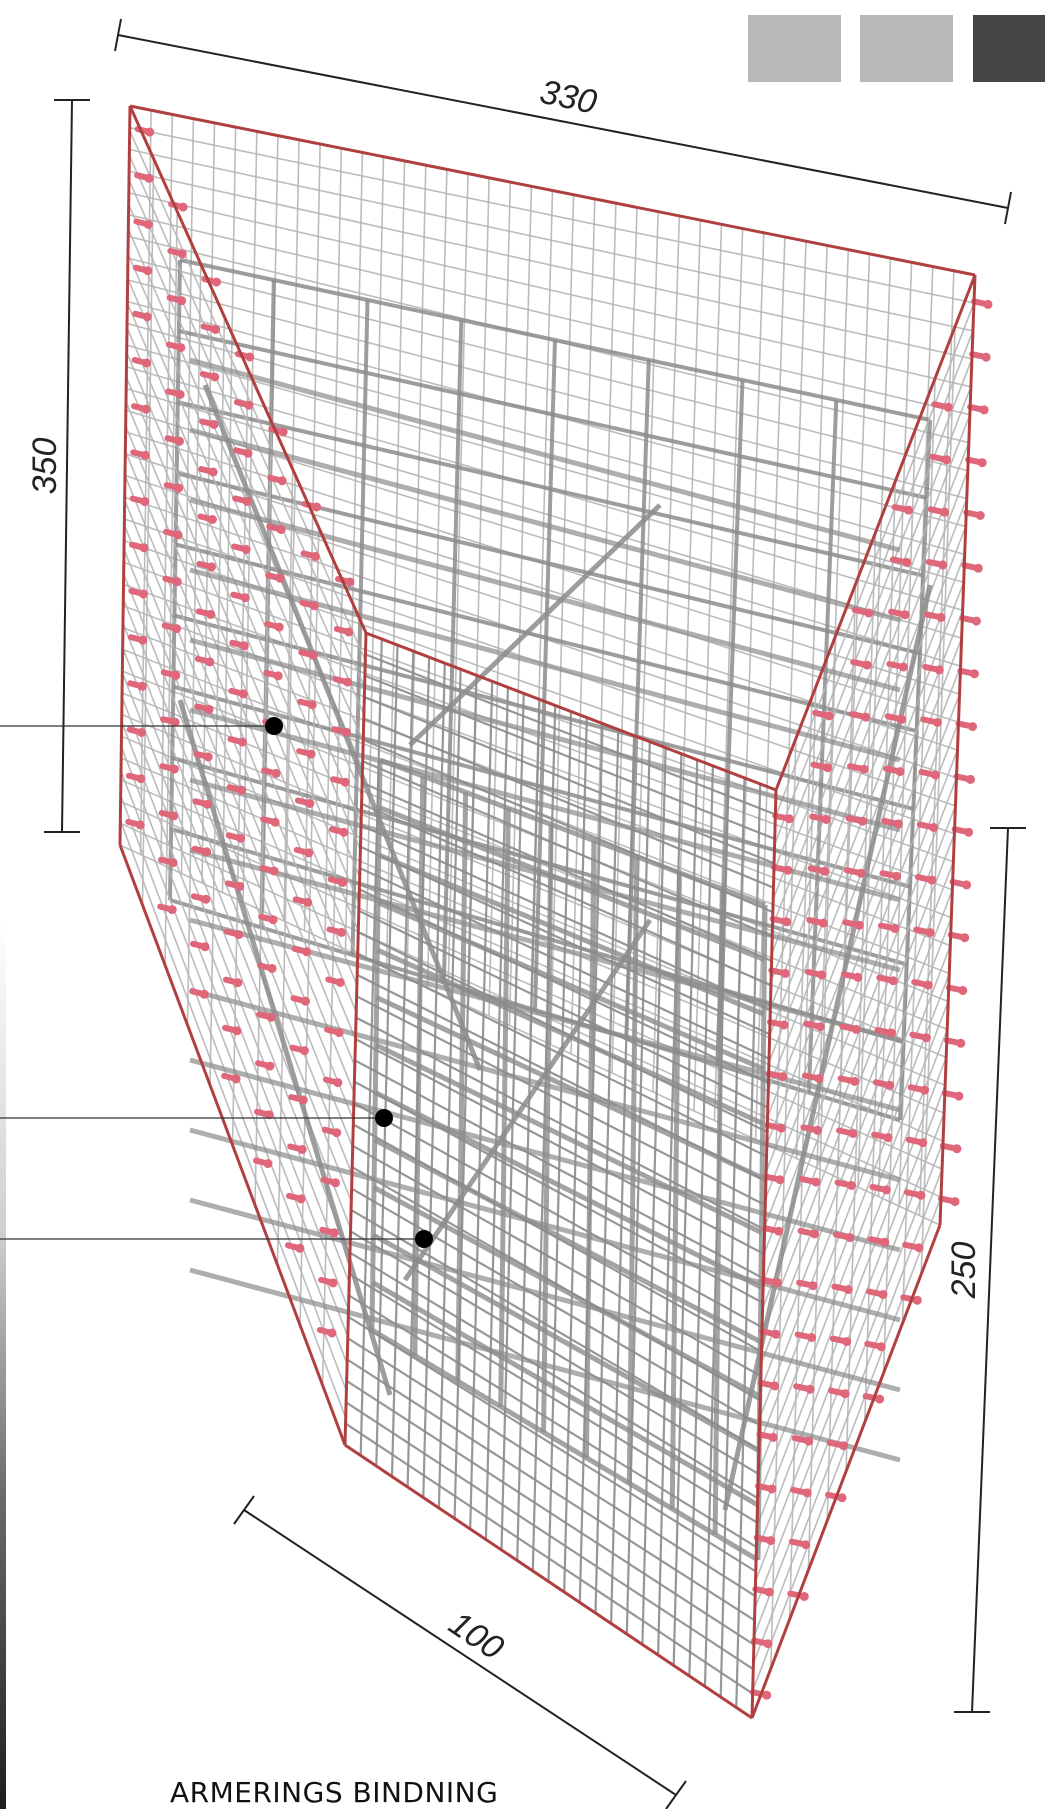 The width and height of the screenshot is (1045, 1809). Describe the element at coordinates (964, 1271) in the screenshot. I see `dimension-label-right: 250` at that location.